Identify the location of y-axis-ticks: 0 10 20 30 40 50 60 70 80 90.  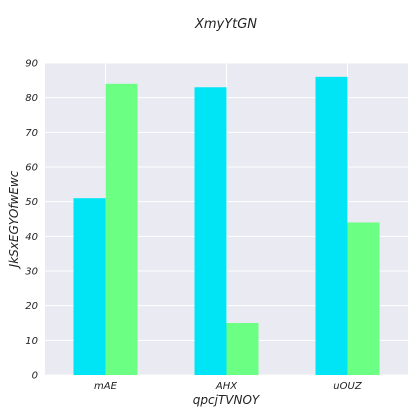
(31, 220).